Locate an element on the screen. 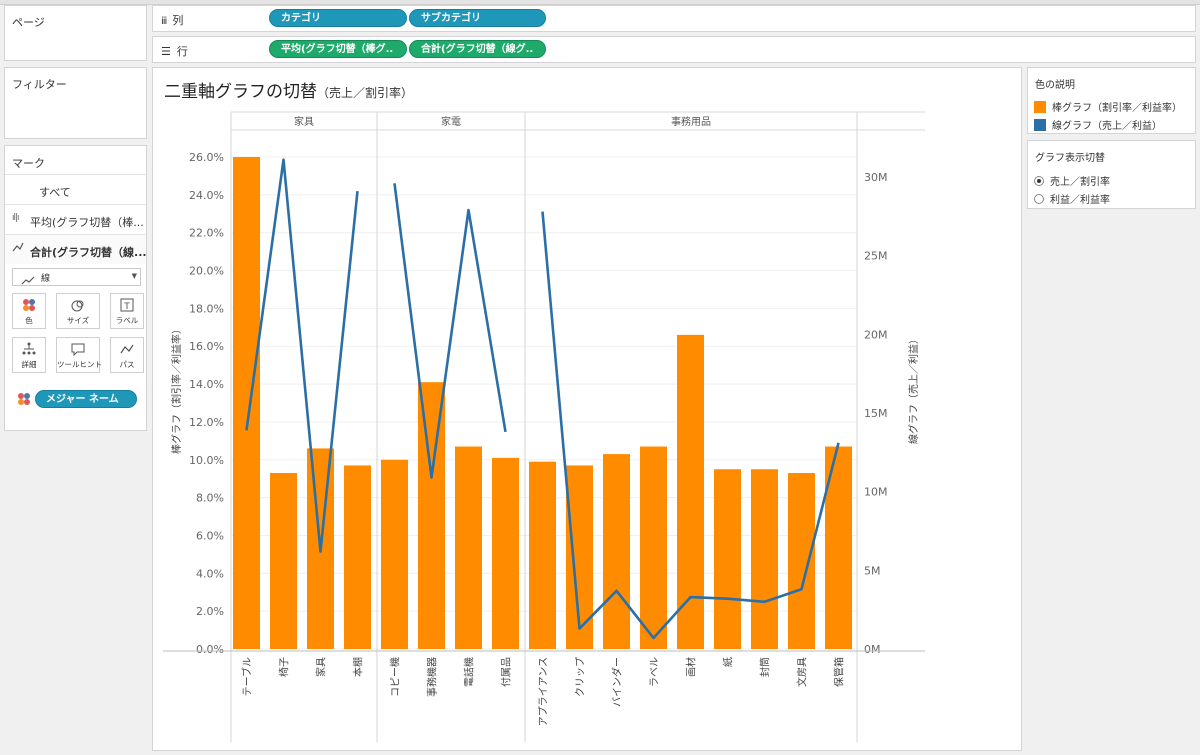 Image resolution: width=1200 pixels, height=755 pixels. measure-names-pill: メジャー ネーム is located at coordinates (86, 399).